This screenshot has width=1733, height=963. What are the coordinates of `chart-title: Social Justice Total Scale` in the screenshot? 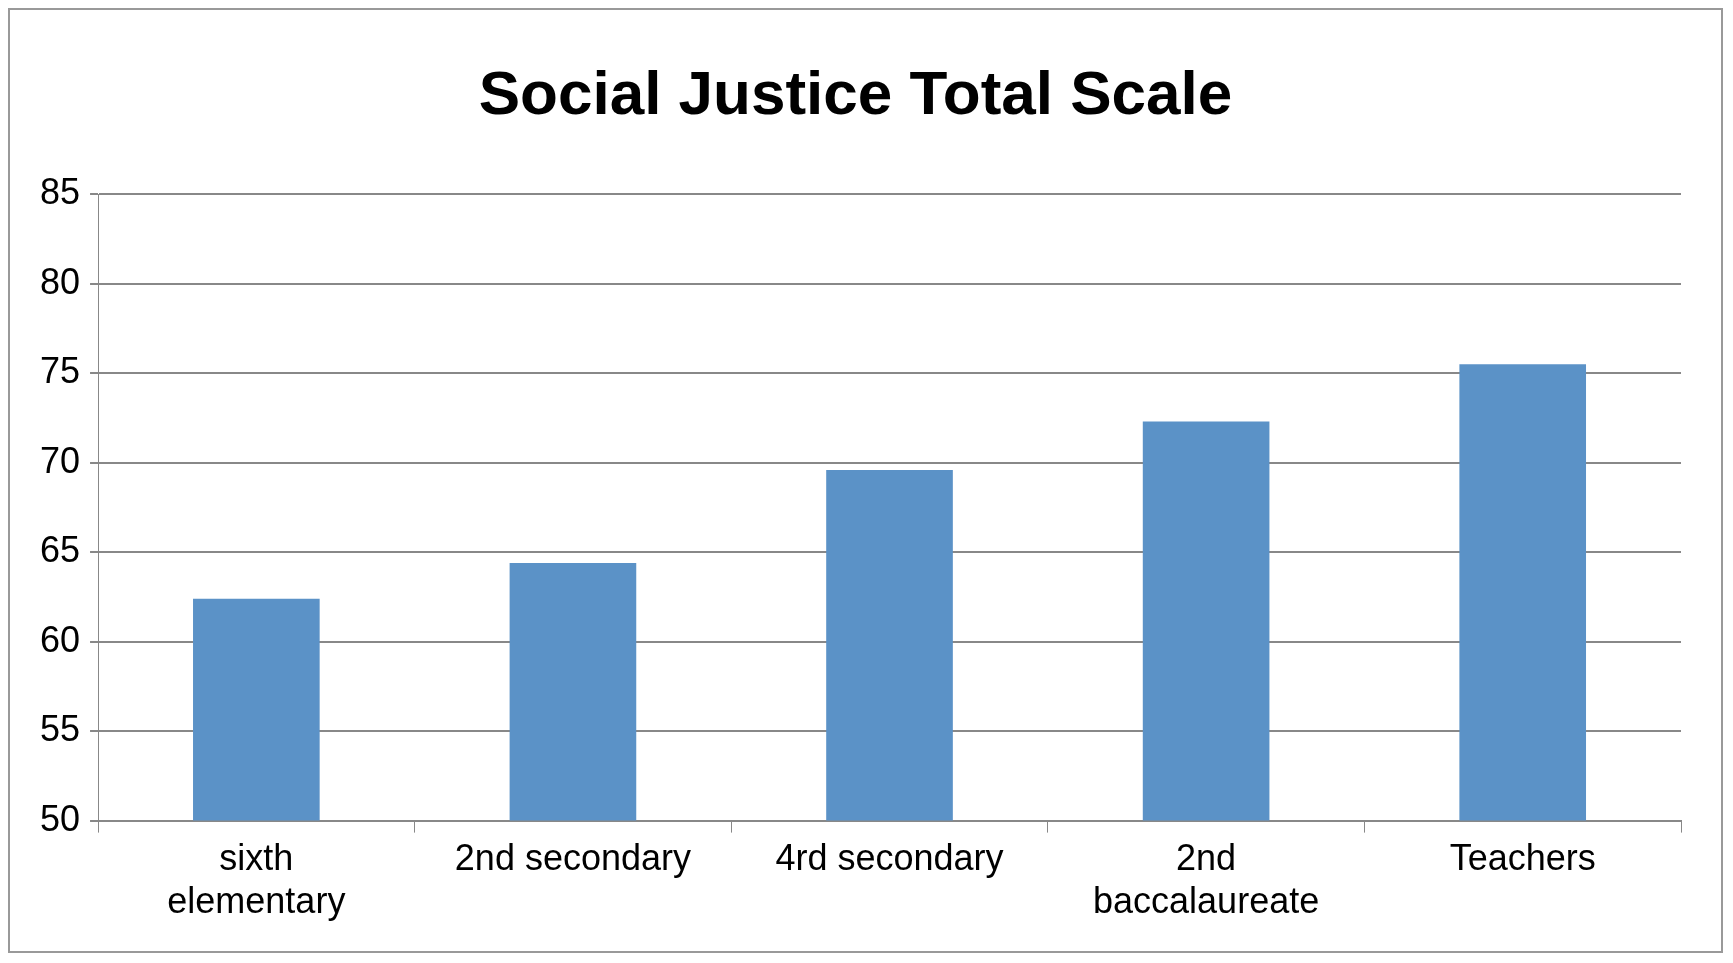 It's located at (855, 93).